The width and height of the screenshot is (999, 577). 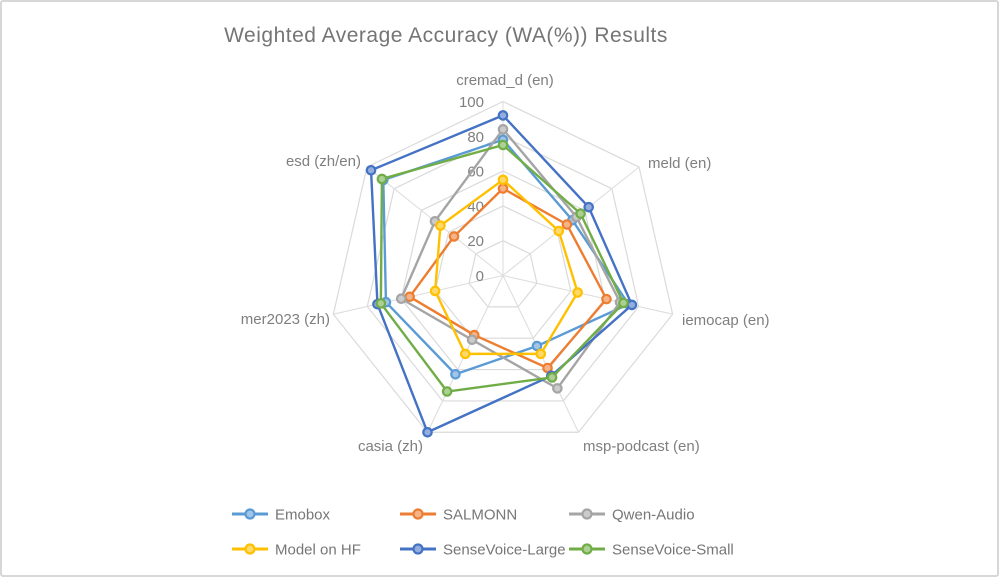 I want to click on data-point-Model on HF-6, so click(x=440, y=225).